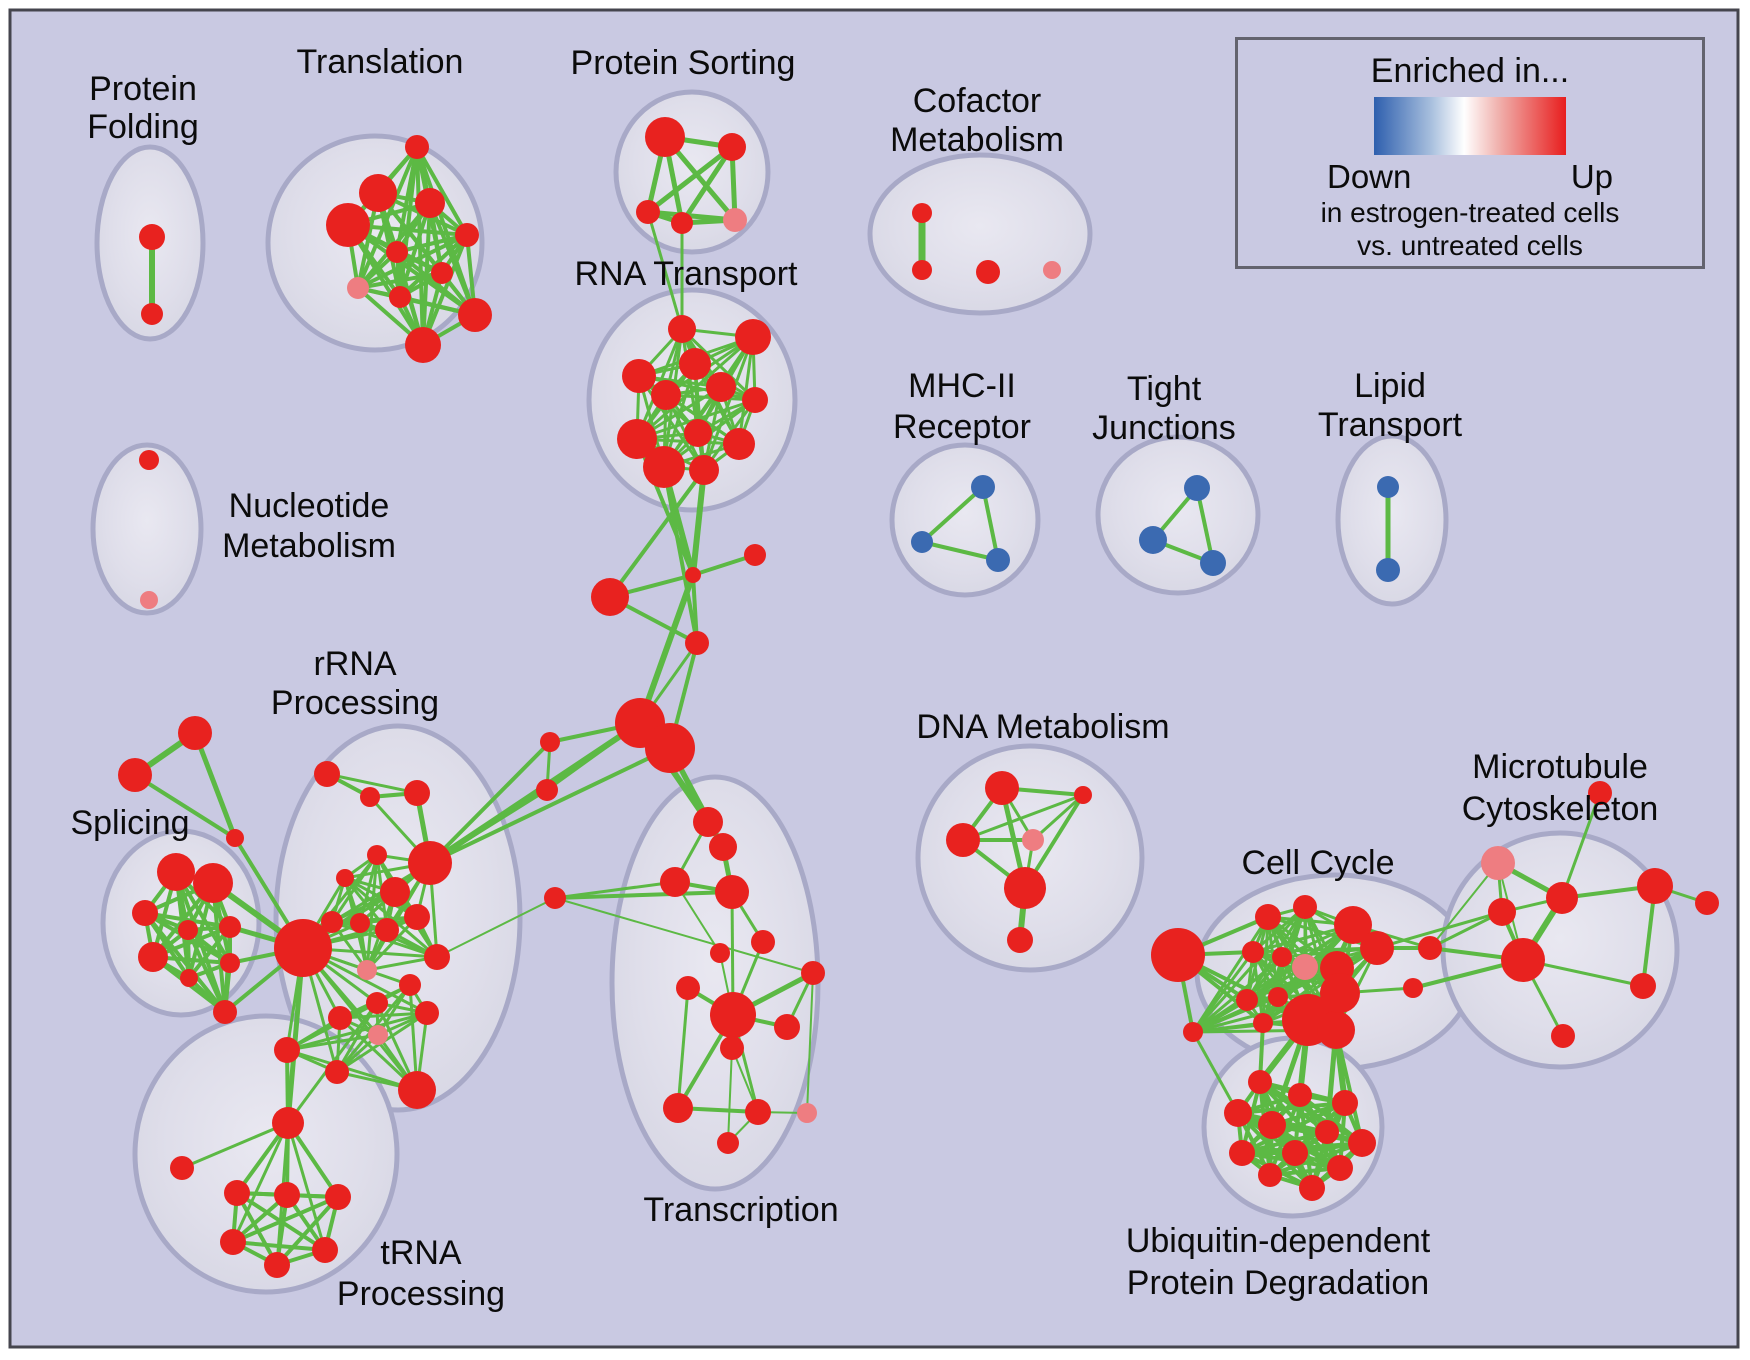 Image resolution: width=1750 pixels, height=1360 pixels. Describe the element at coordinates (810, 1043) in the screenshot. I see `network-edge-x12-x14` at that location.